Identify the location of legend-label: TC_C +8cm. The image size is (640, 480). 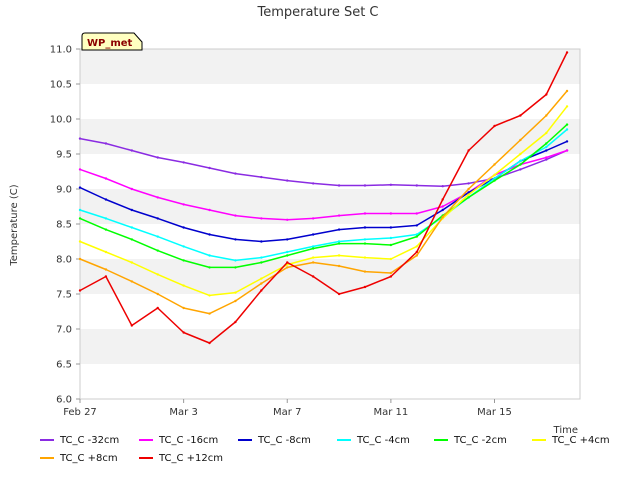
(88, 458).